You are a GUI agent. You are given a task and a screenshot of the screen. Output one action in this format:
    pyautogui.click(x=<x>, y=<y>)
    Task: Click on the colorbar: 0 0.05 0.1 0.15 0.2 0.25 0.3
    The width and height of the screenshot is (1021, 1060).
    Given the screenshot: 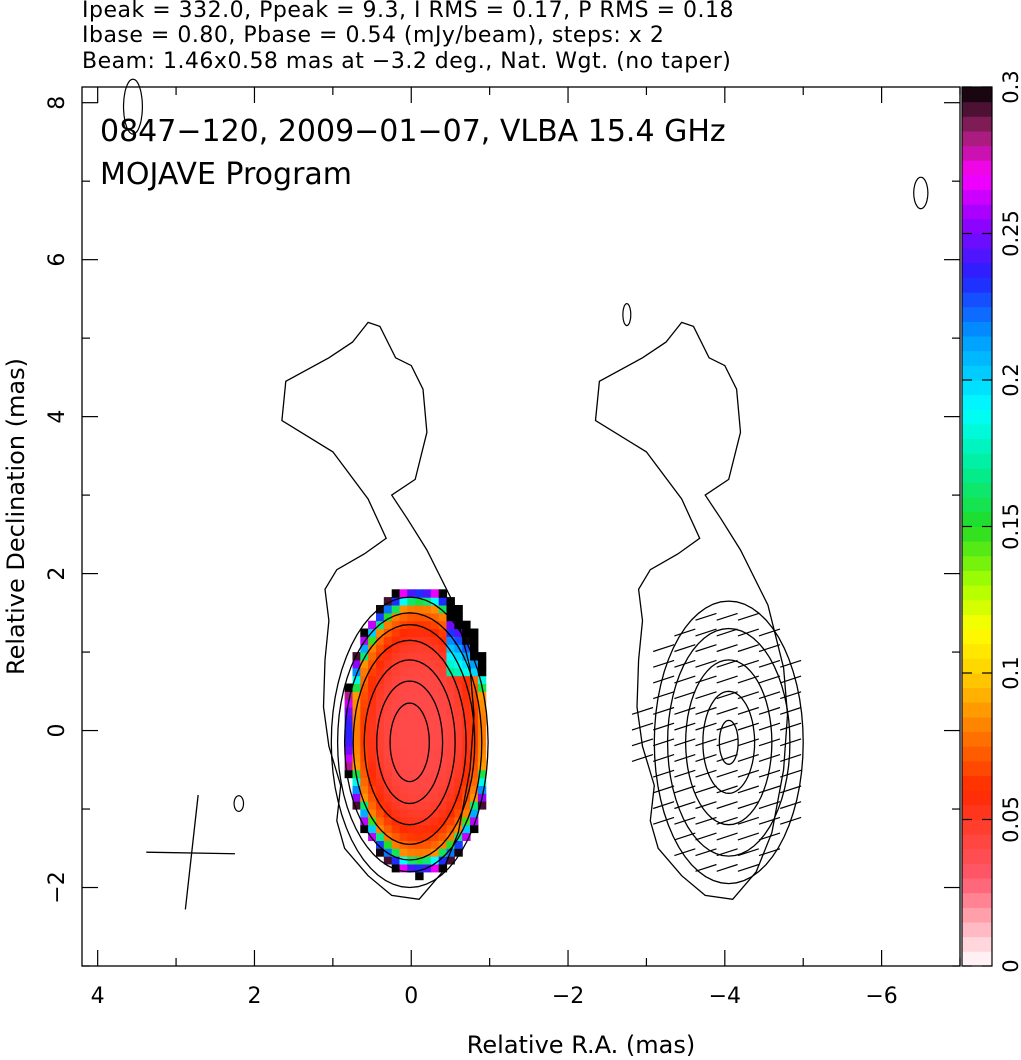 What is the action you would take?
    pyautogui.click(x=991, y=521)
    